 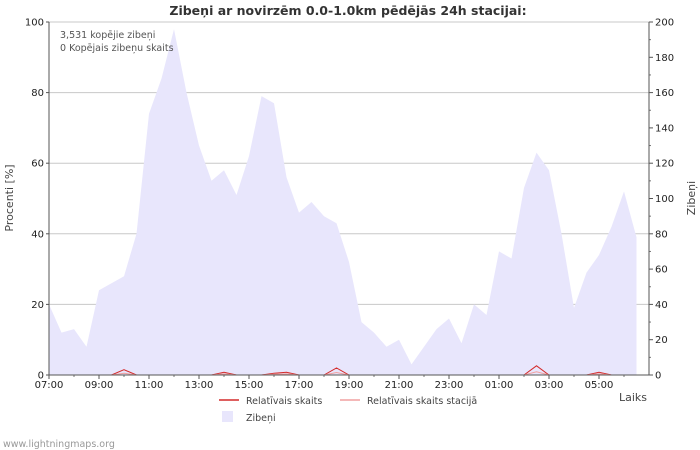 What do you see at coordinates (117, 48) in the screenshot?
I see `annotation-total-count: 0 Kopējais zibeņu skaits` at bounding box center [117, 48].